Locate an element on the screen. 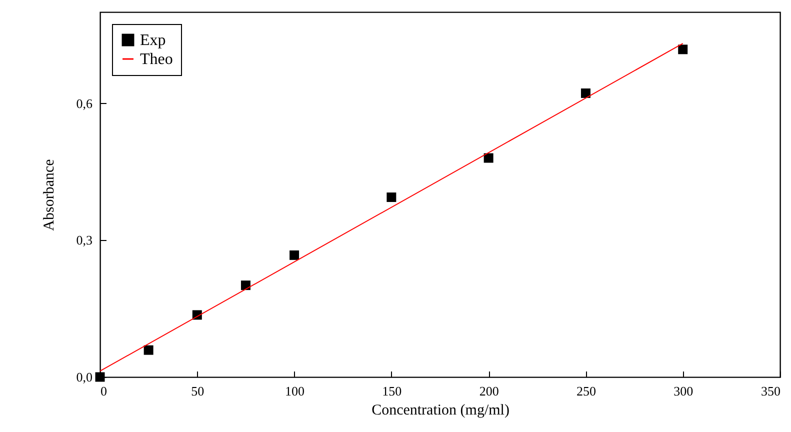 Image resolution: width=791 pixels, height=432 pixels. x-tick-label: 350 is located at coordinates (770, 391).